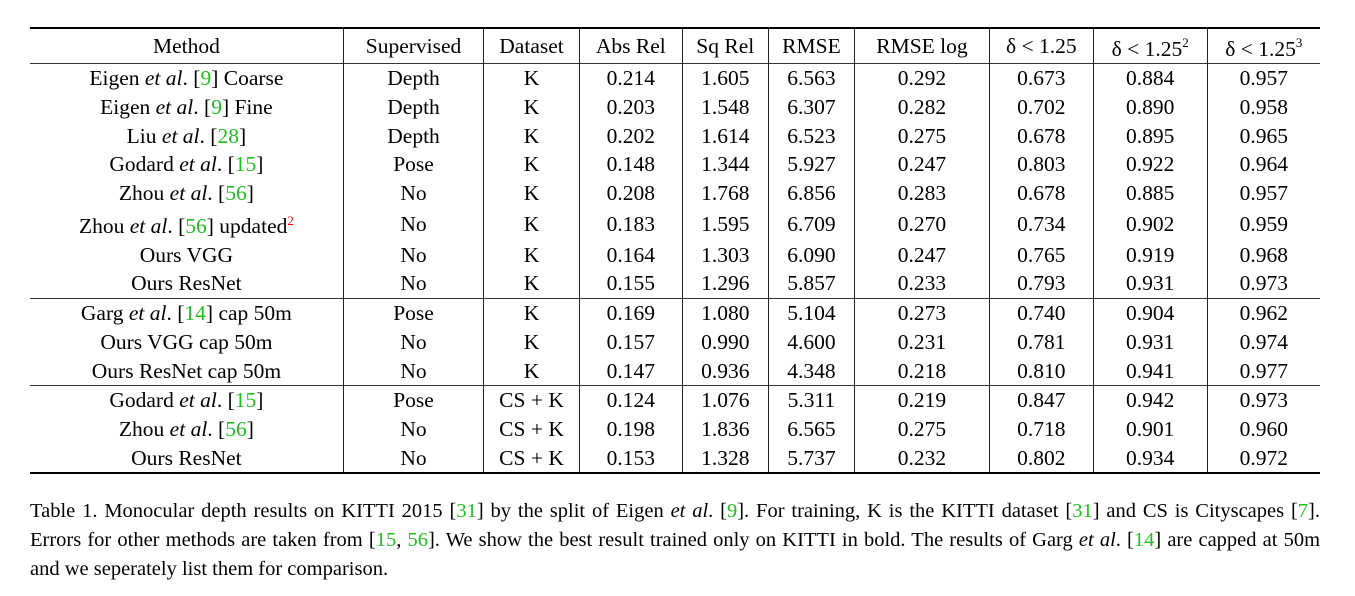 This screenshot has width=1355, height=596. What do you see at coordinates (922, 313) in the screenshot?
I see `metric-cell: 0.273` at bounding box center [922, 313].